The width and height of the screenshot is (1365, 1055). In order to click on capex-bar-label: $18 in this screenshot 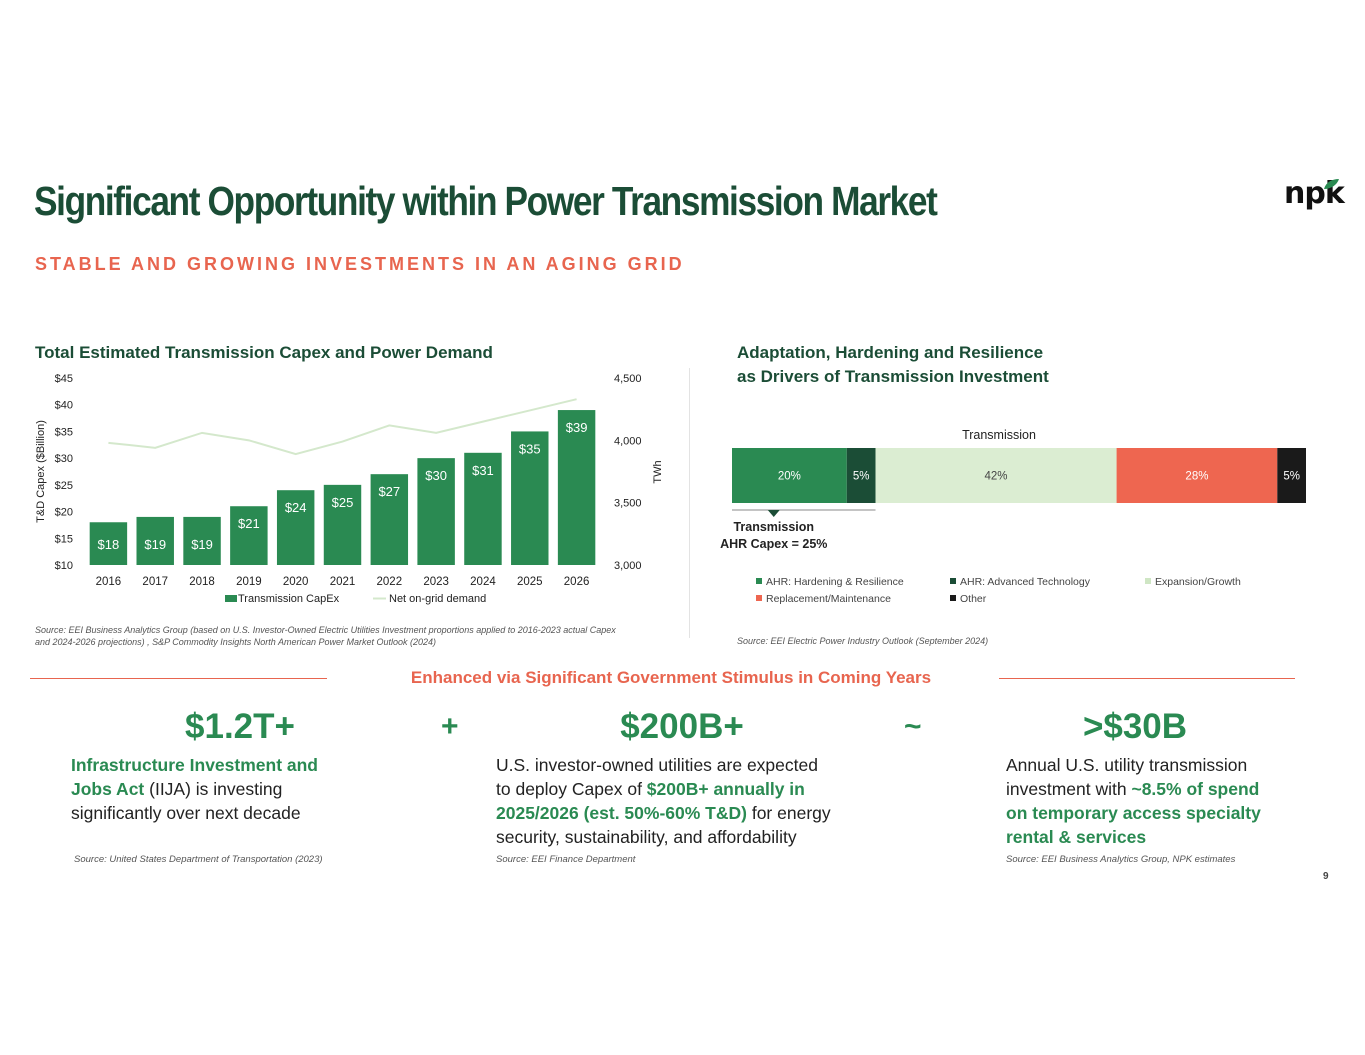, I will do `click(109, 544)`.